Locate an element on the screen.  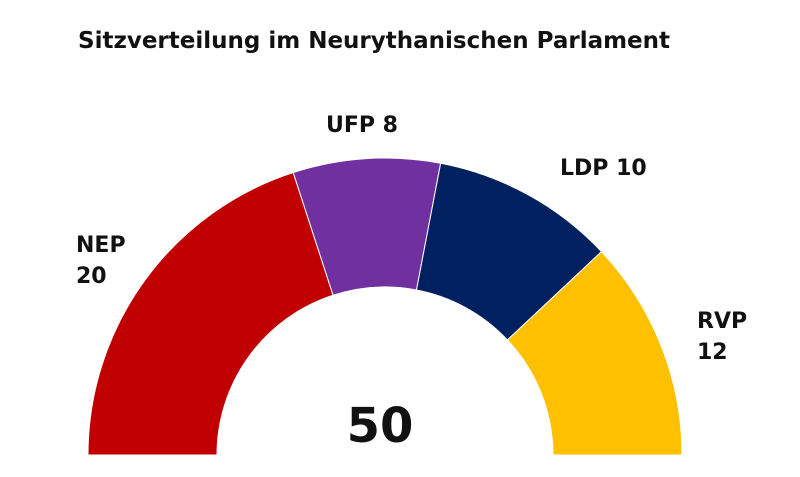
slice-rvp is located at coordinates (594, 353).